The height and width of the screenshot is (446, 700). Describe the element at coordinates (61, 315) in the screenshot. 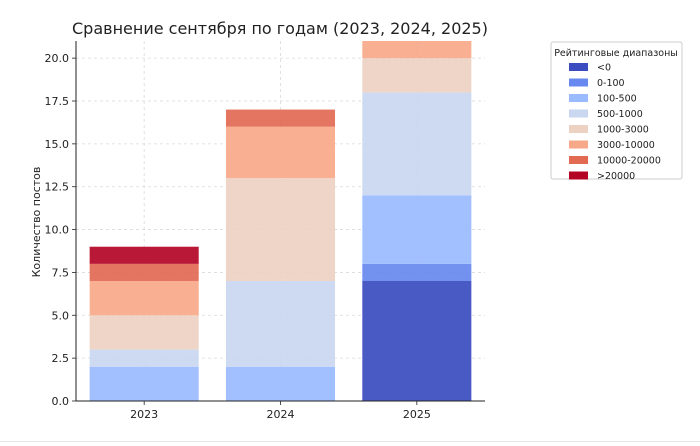

I see `y-tick-label: 5.0` at that location.